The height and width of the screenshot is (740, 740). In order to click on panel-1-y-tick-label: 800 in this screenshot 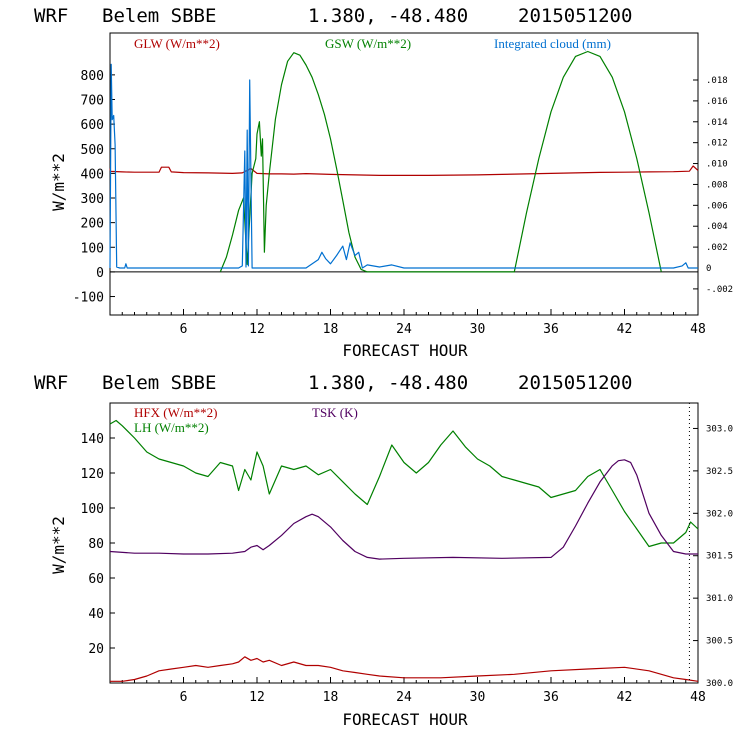, I will do `click(92, 76)`.